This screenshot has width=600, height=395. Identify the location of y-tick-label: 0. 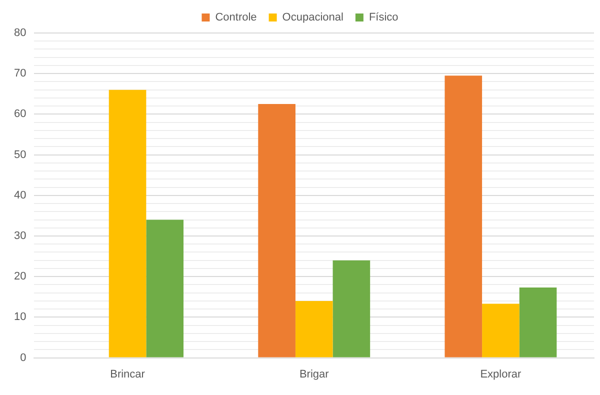
(23, 358).